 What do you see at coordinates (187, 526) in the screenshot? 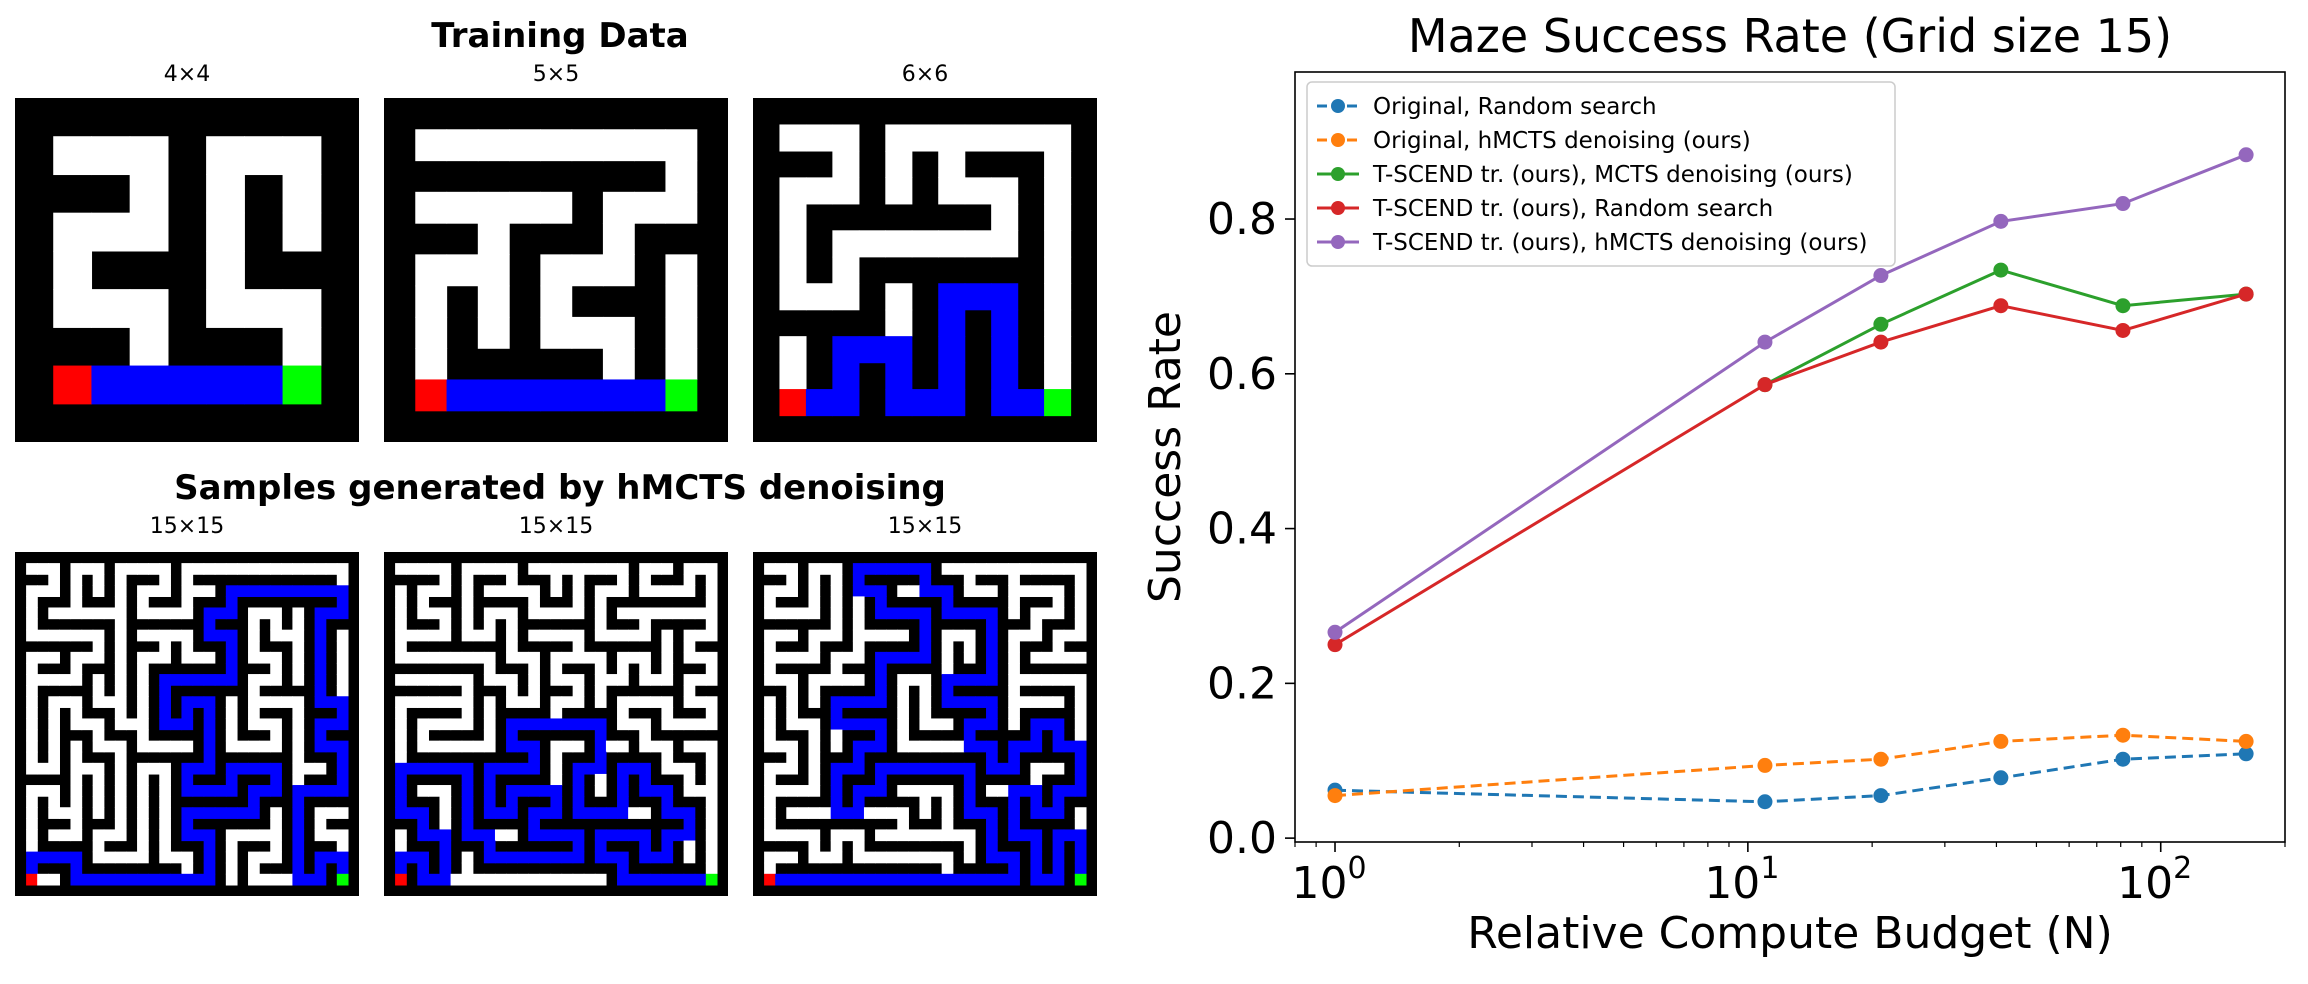
I see `sample-maze-label-1: 15×15` at bounding box center [187, 526].